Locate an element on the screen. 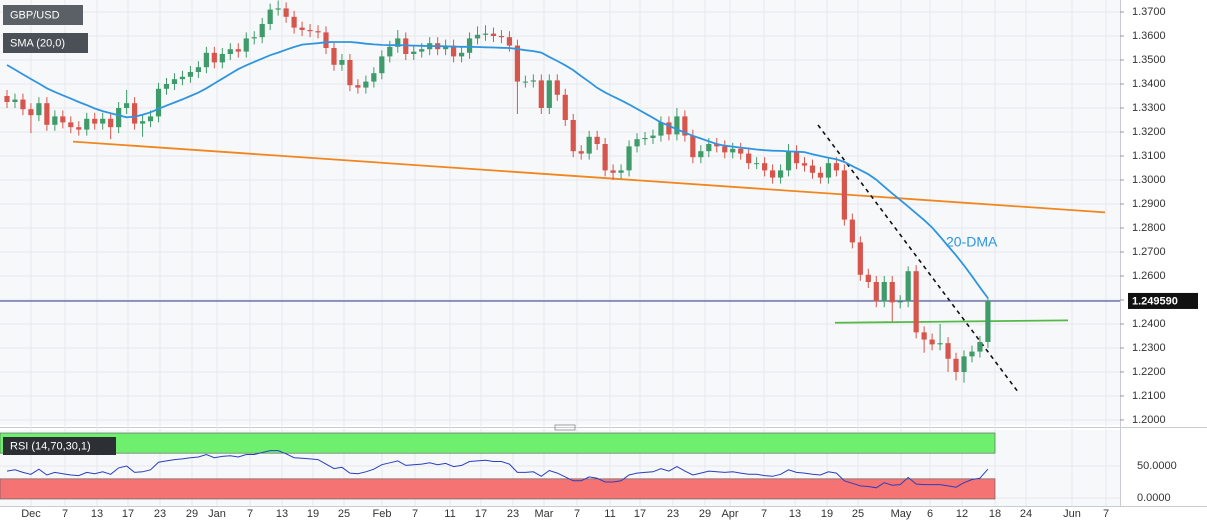  last-price-label: 1.249590 is located at coordinates (1155, 301).